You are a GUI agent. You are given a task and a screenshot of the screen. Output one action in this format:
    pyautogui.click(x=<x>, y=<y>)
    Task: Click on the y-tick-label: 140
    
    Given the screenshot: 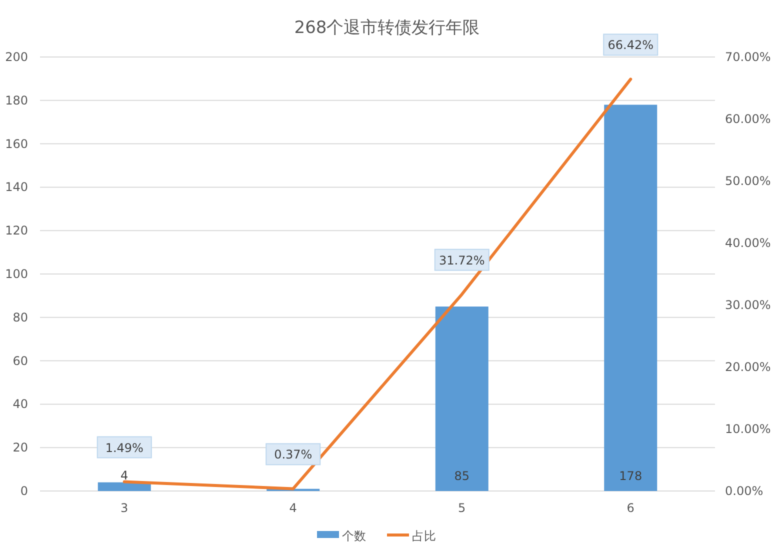 What is the action you would take?
    pyautogui.click(x=16, y=187)
    